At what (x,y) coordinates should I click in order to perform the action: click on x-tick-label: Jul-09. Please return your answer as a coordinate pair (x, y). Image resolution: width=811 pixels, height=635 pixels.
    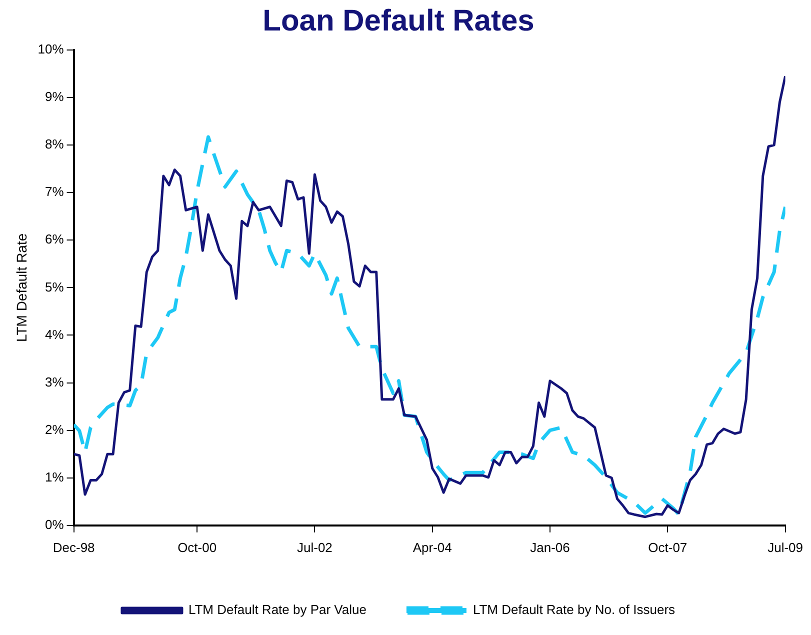
    Looking at the image, I should click on (786, 547).